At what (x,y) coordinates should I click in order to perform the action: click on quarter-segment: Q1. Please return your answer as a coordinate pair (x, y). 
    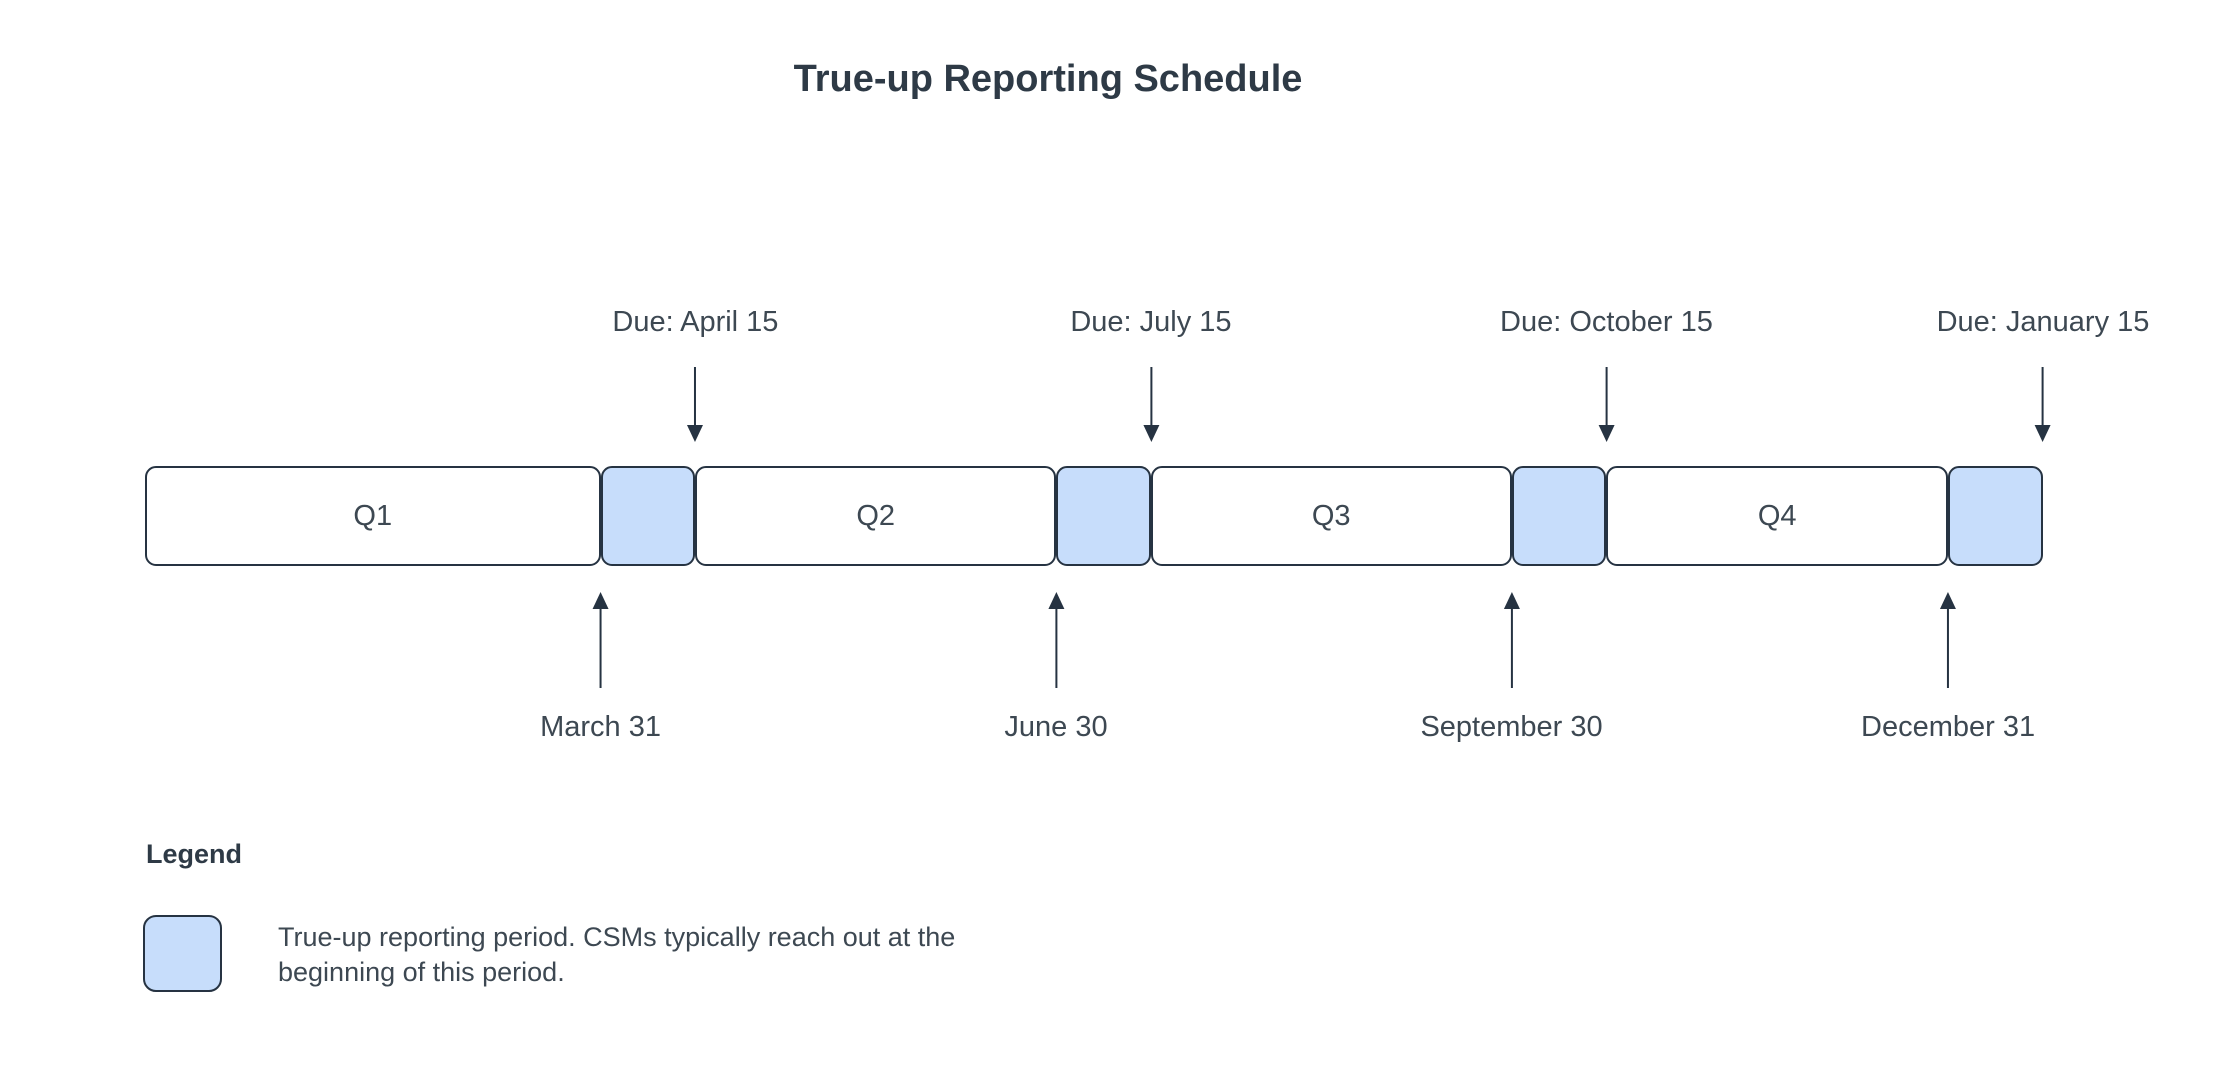
    Looking at the image, I should click on (373, 516).